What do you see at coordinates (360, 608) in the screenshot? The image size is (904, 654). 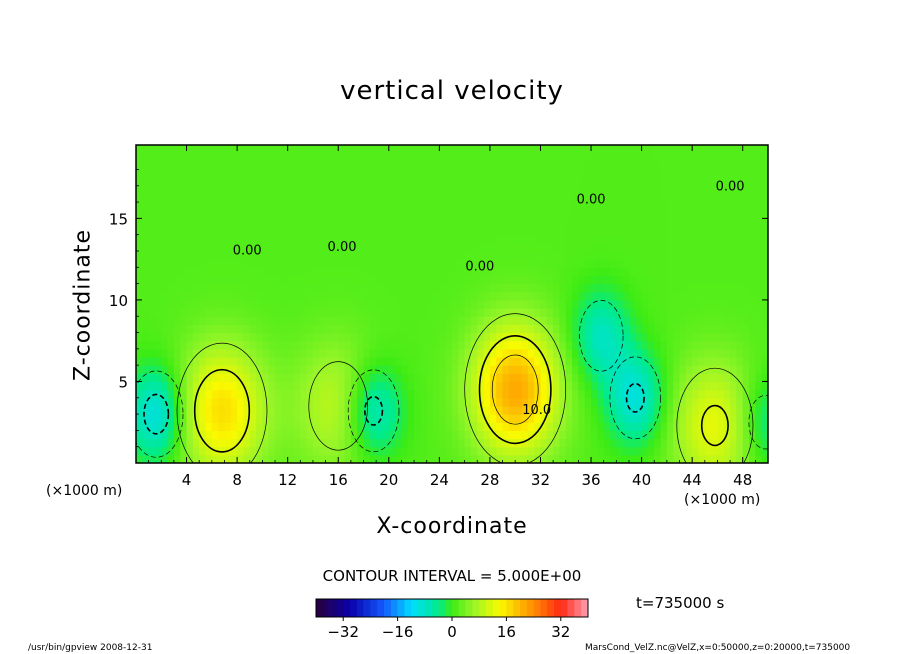 I see `colorbar-segment` at bounding box center [360, 608].